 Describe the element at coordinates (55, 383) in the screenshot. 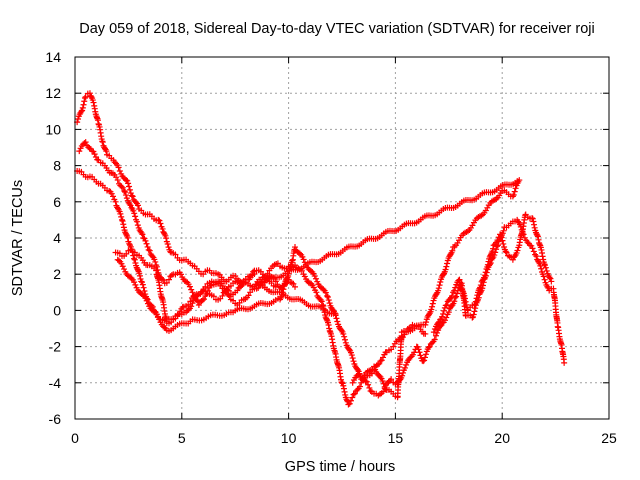

I see `y-tick-label: -4` at that location.